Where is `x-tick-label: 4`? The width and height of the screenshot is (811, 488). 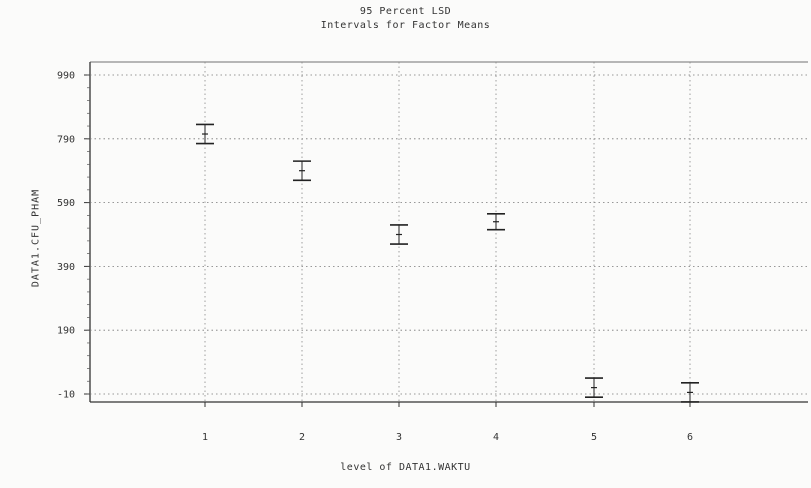
x-tick-label: 4 is located at coordinates (496, 437).